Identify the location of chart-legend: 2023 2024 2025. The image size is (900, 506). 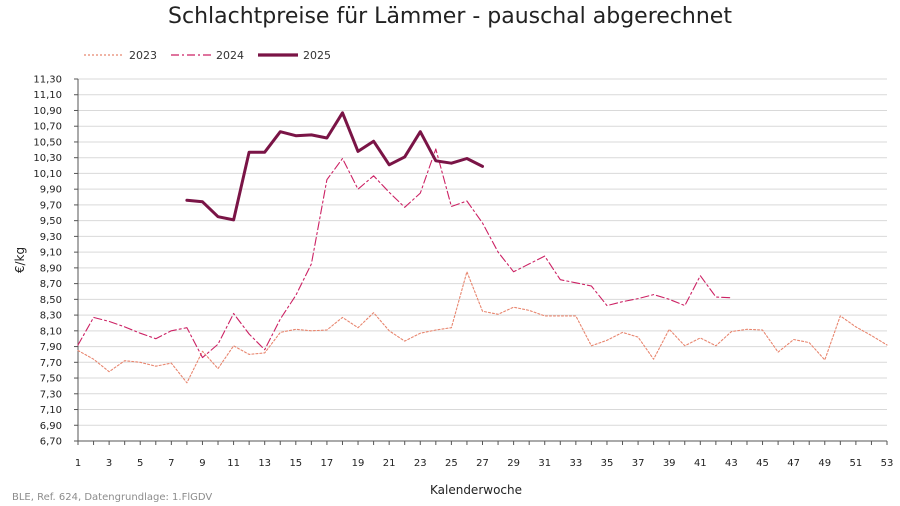
(207, 55).